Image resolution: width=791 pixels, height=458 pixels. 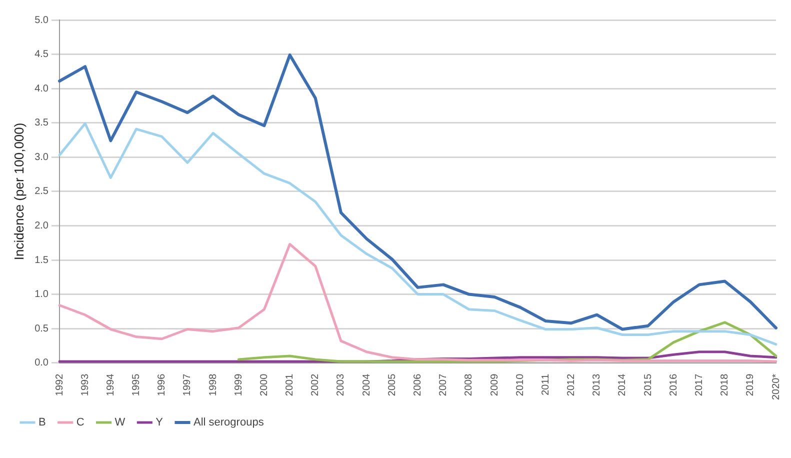 I want to click on x-tick-label: 2018, so click(x=725, y=384).